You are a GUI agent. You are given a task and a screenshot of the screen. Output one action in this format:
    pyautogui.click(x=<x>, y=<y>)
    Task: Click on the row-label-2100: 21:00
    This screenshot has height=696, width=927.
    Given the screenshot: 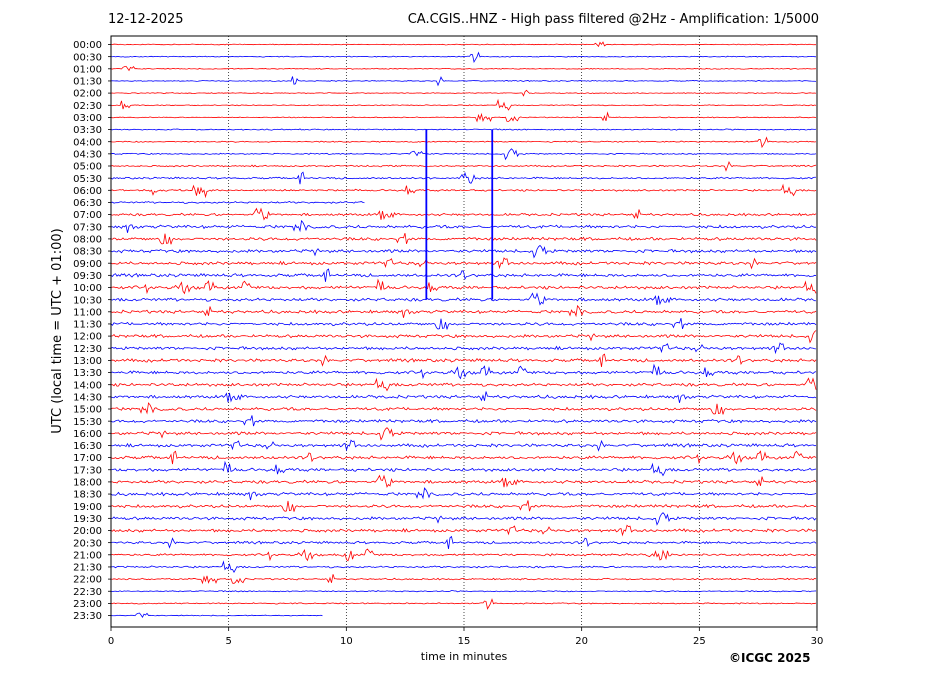 What is the action you would take?
    pyautogui.click(x=87, y=555)
    